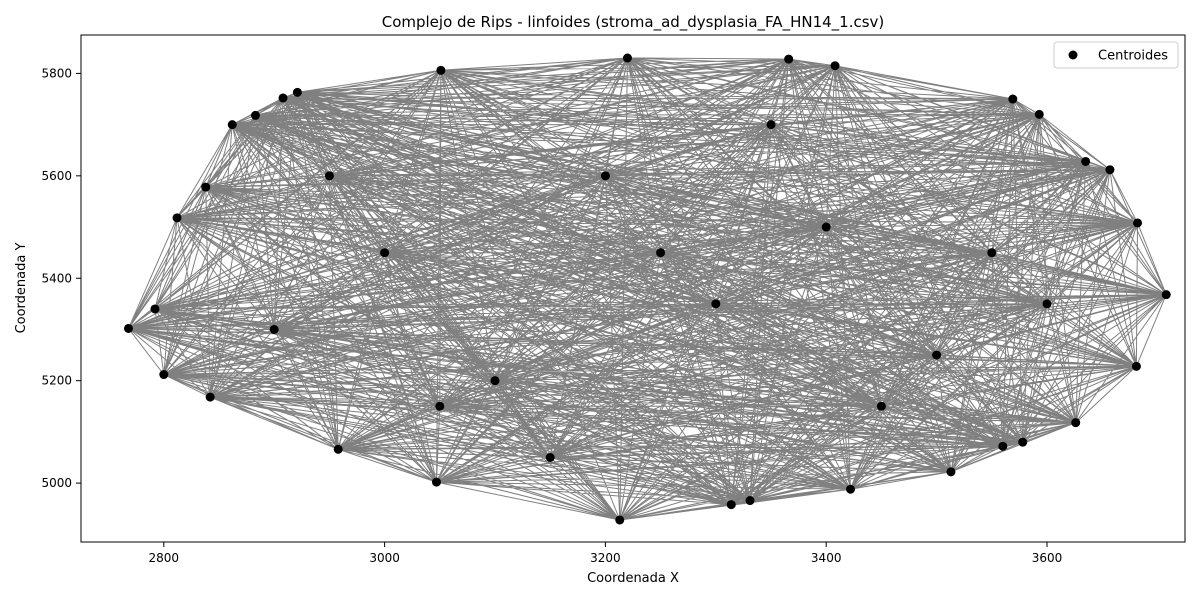 Image resolution: width=1200 pixels, height=600 pixels. Describe the element at coordinates (56, 73) in the screenshot. I see `y-tick-label: 5800` at that location.